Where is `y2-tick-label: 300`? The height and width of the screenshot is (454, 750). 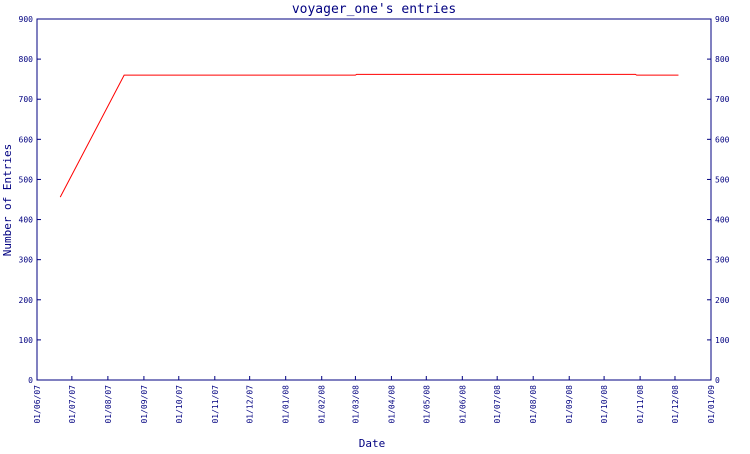 y2-tick-label: 300 is located at coordinates (722, 260).